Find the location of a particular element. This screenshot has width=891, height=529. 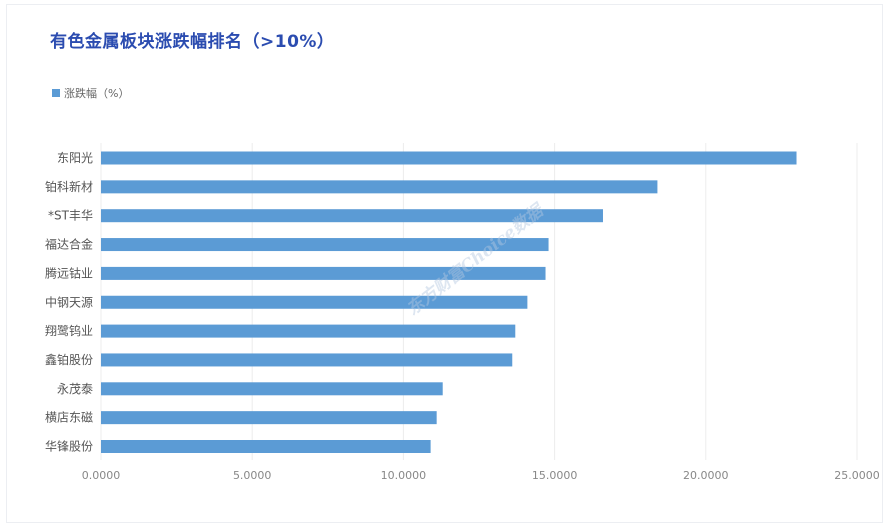

category-label: 东阳光 is located at coordinates (75, 158).